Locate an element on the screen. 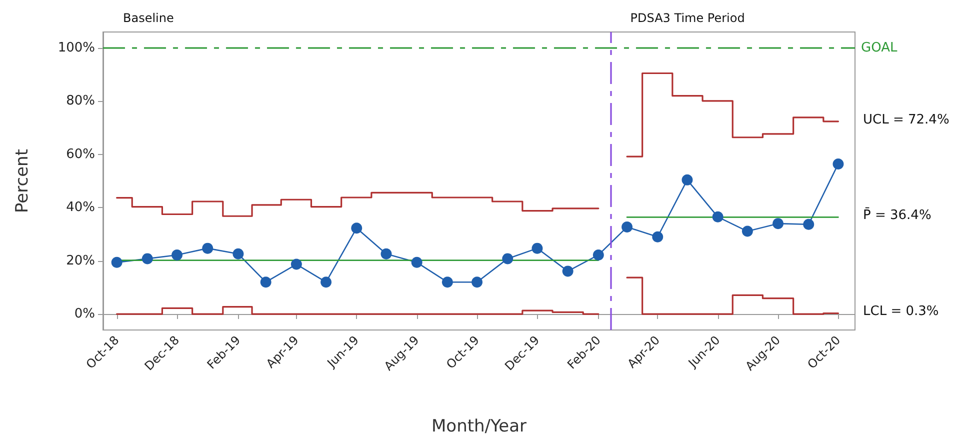 The width and height of the screenshot is (963, 440). y-tick-label: 20% is located at coordinates (80, 260).